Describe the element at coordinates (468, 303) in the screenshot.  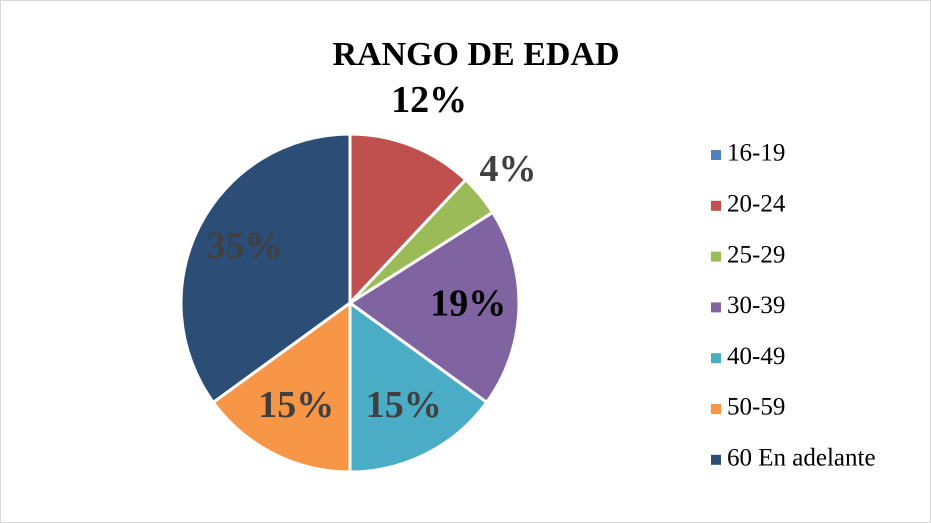
I see `data-label: 19%` at that location.